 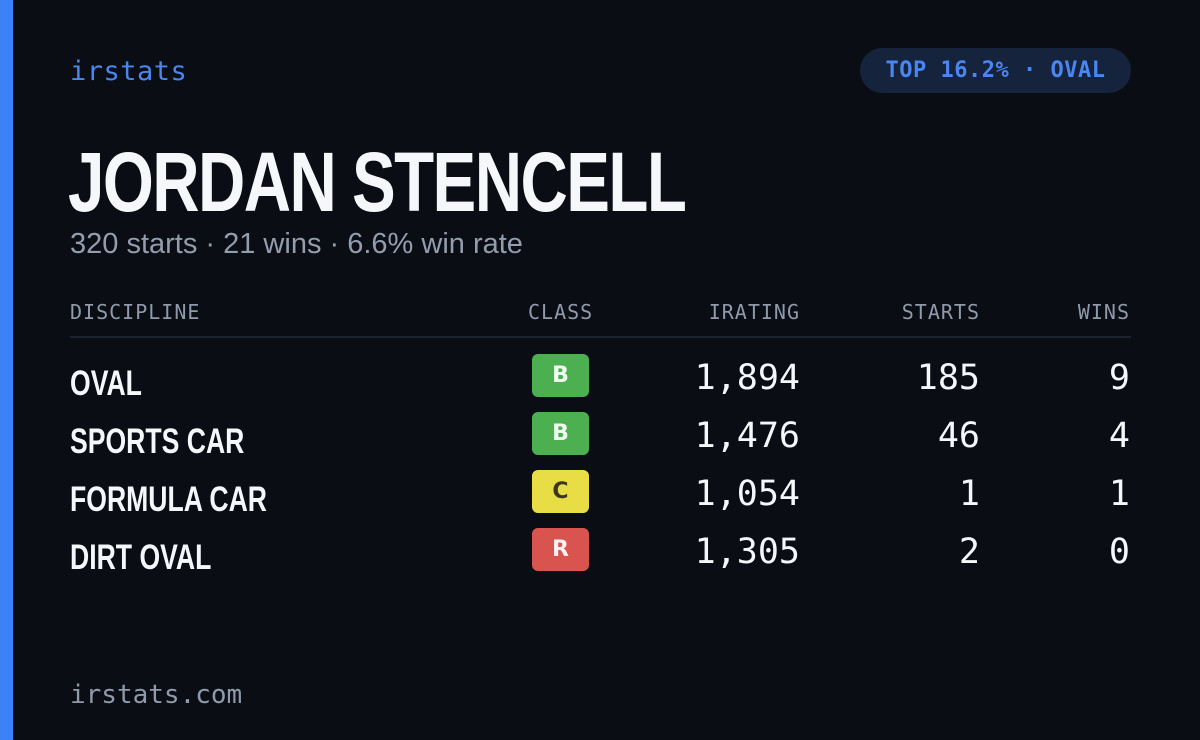 What do you see at coordinates (948, 378) in the screenshot?
I see `starts-cell: 185` at bounding box center [948, 378].